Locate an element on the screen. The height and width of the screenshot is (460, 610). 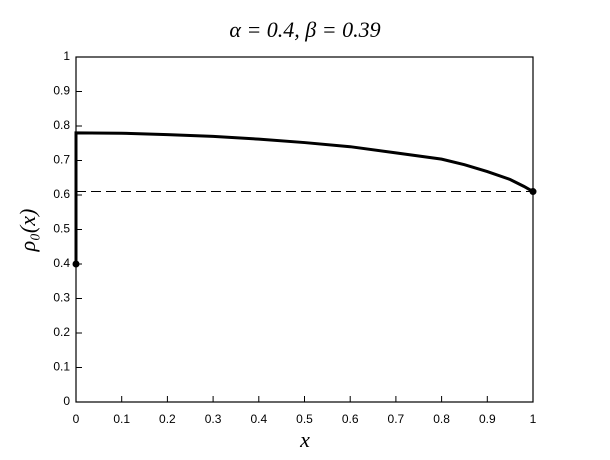
chart-title: α = 0.4, β = 0.39 is located at coordinates (304, 29).